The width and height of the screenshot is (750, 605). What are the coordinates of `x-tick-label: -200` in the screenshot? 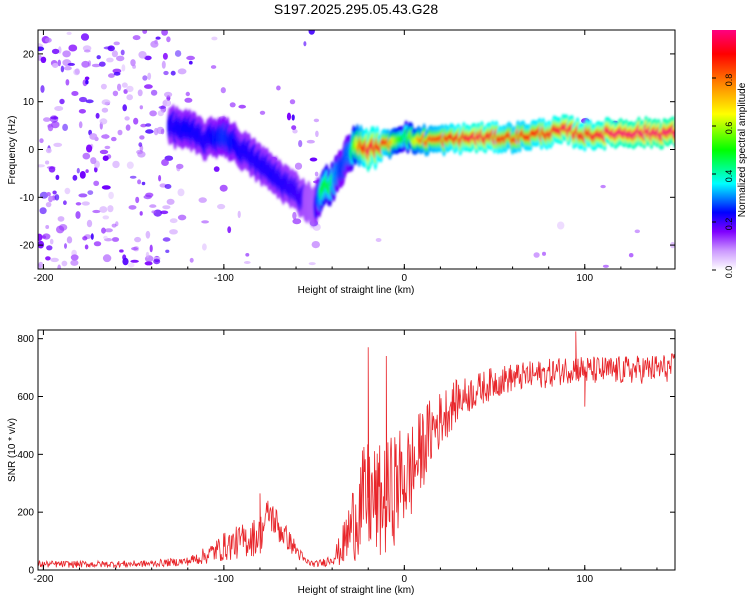 It's located at (43, 579).